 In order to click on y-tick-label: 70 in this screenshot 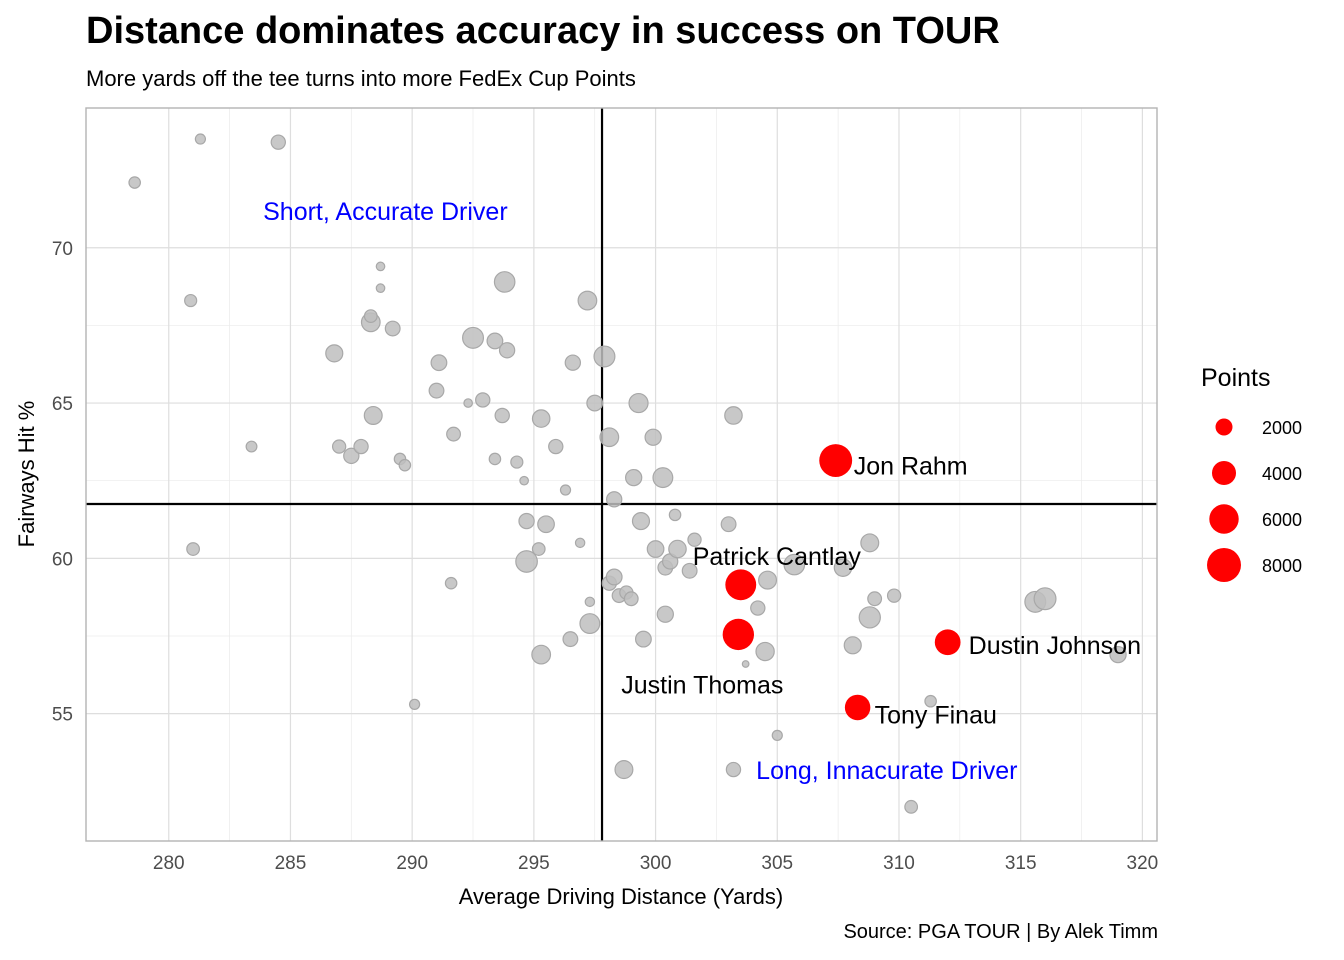, I will do `click(62, 249)`.